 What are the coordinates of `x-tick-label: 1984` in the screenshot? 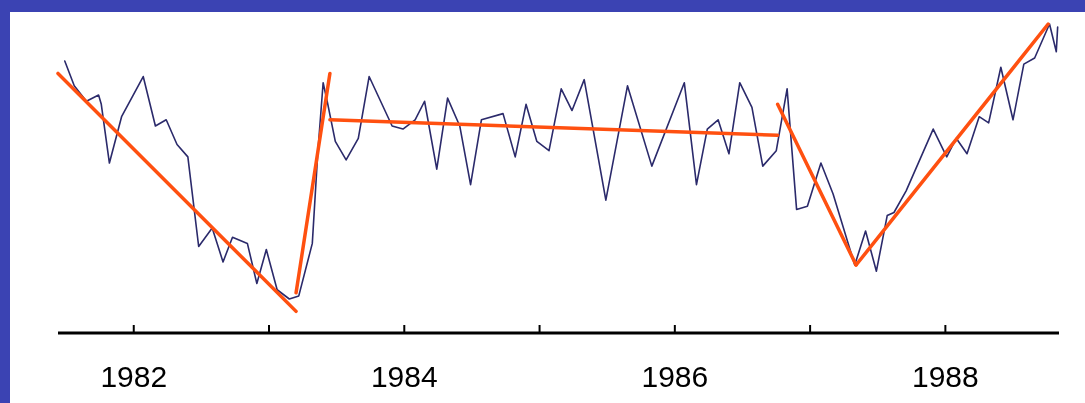 It's located at (404, 376).